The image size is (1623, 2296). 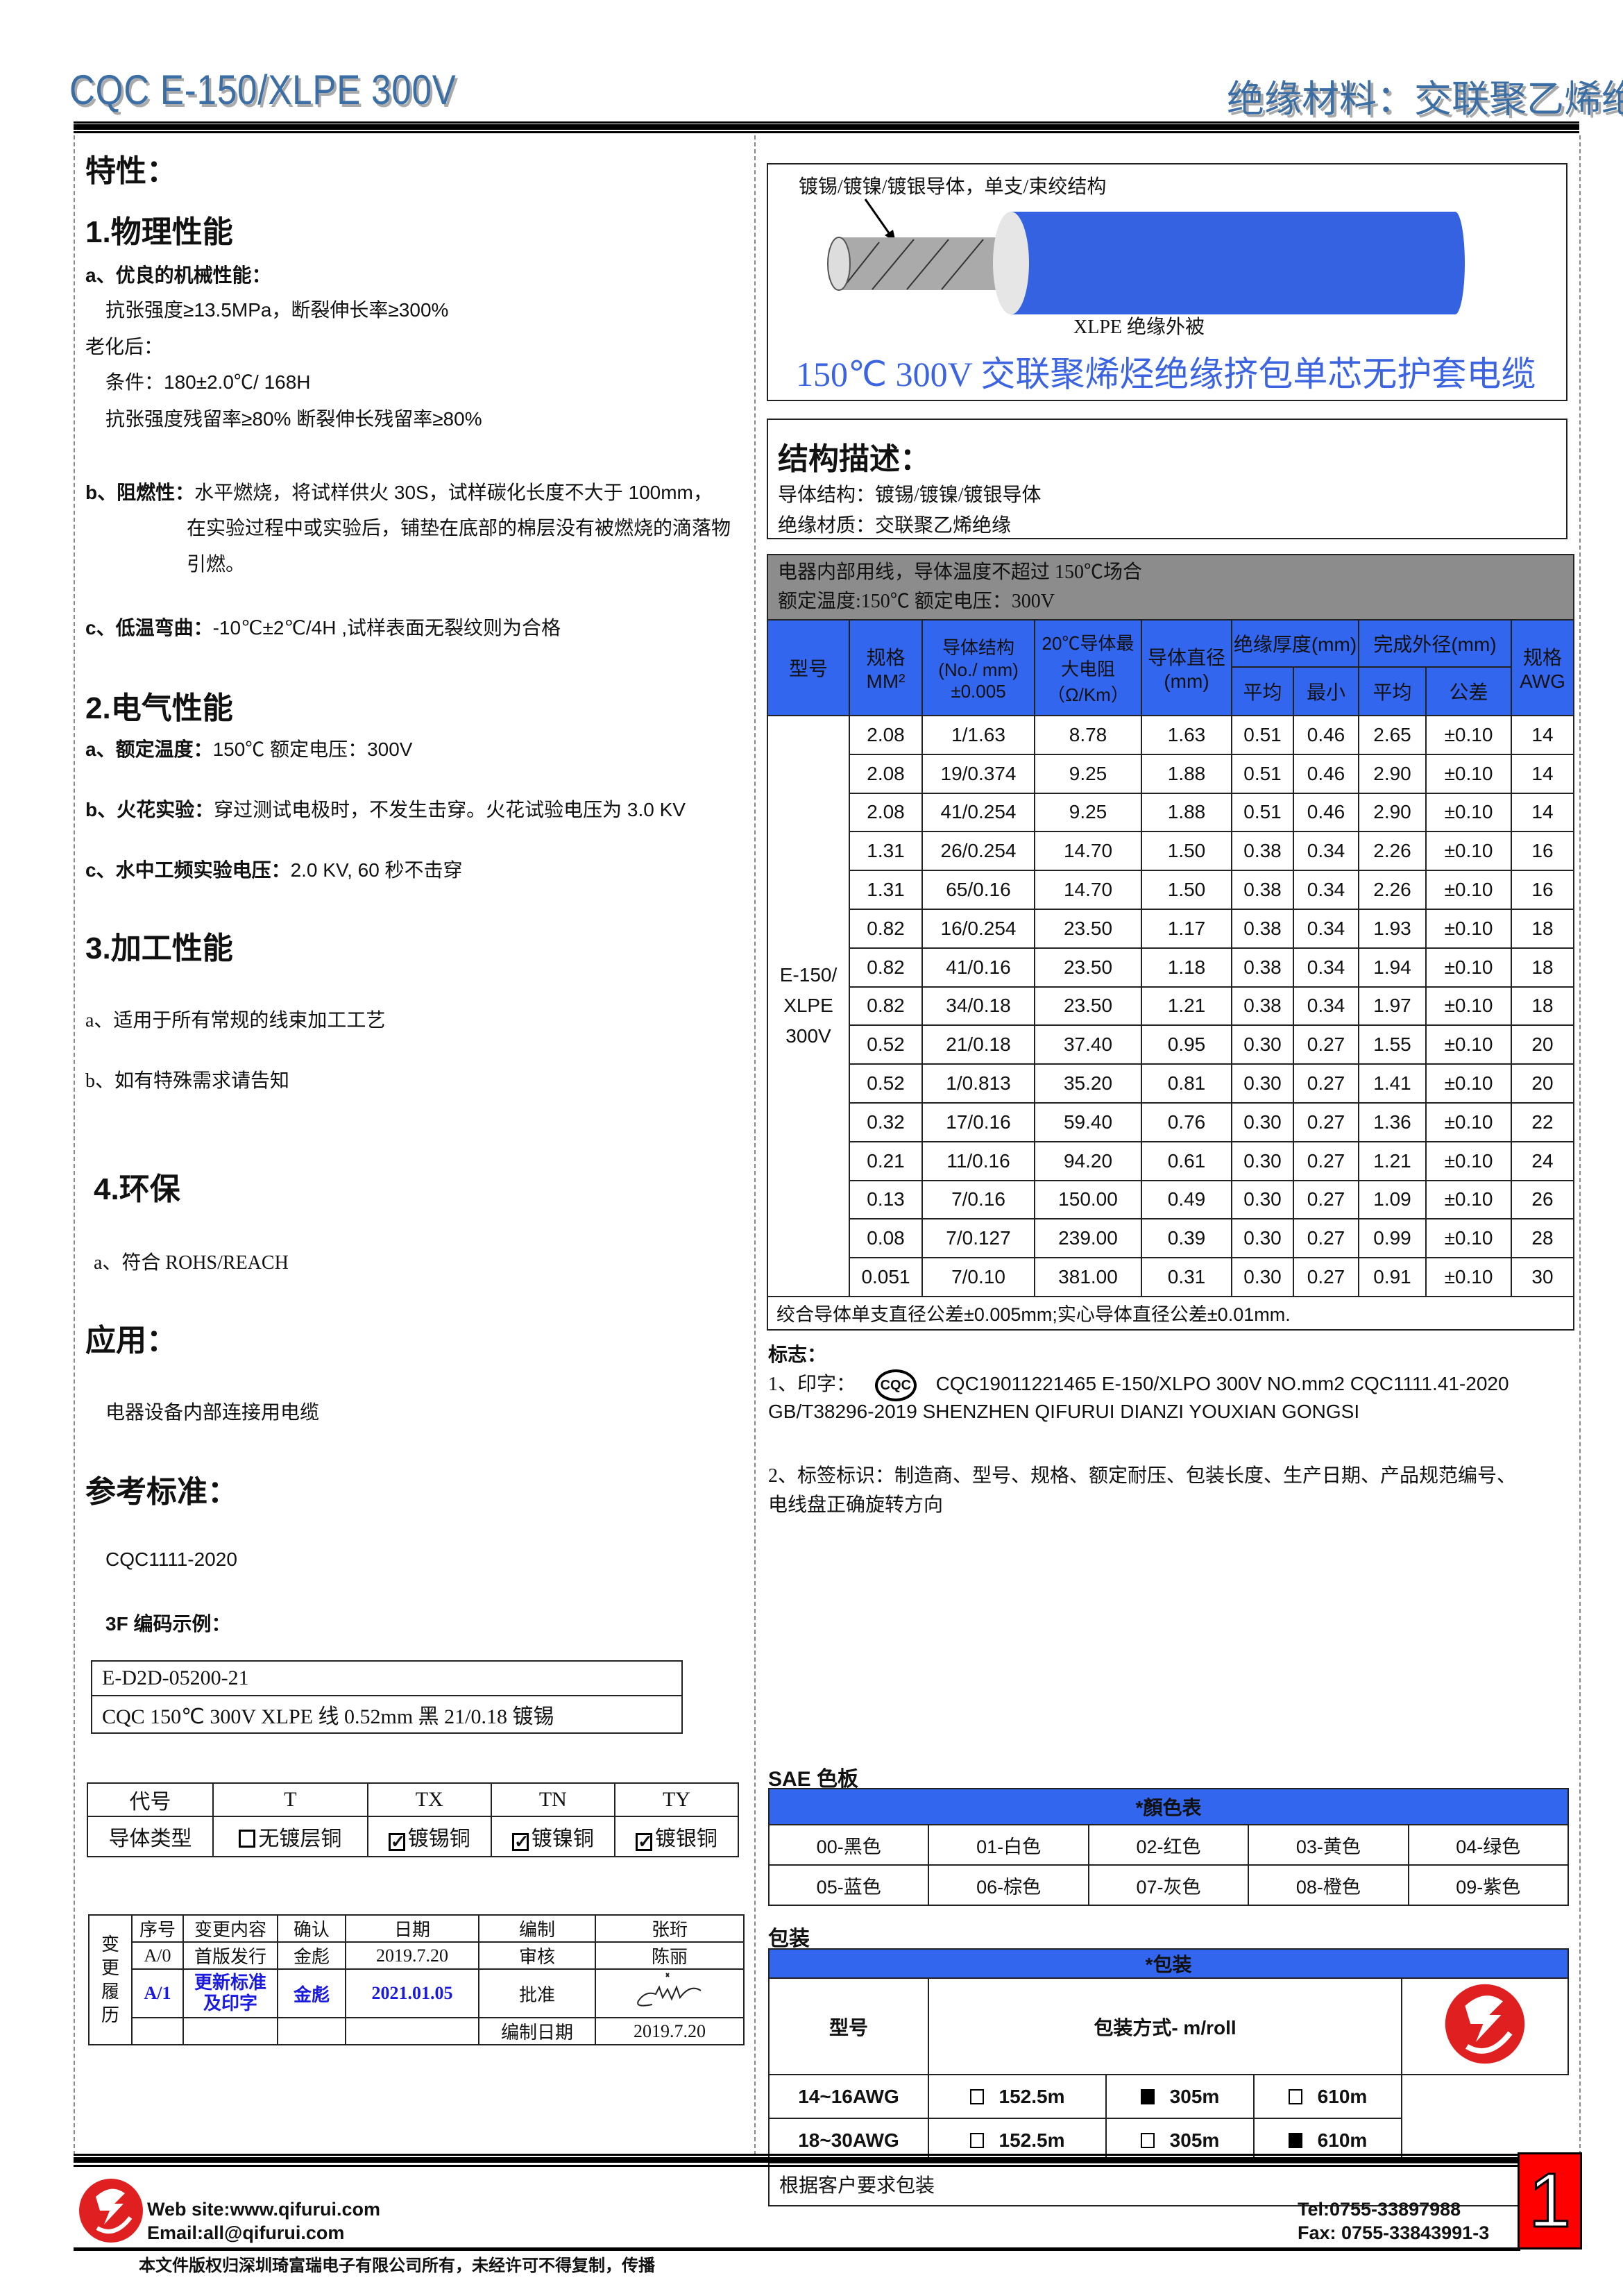 I want to click on env-title: 4.环保, so click(x=137, y=1189).